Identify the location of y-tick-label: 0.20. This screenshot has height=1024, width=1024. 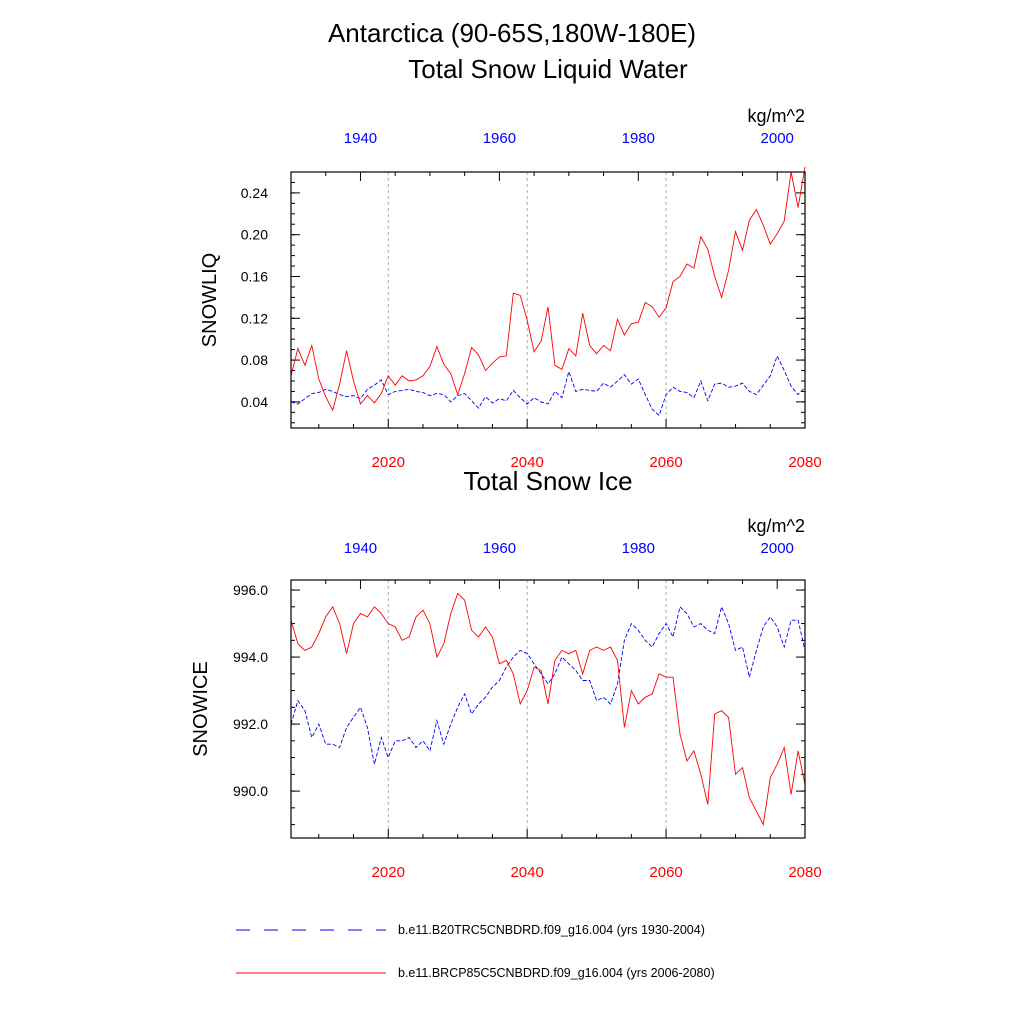
(254, 235).